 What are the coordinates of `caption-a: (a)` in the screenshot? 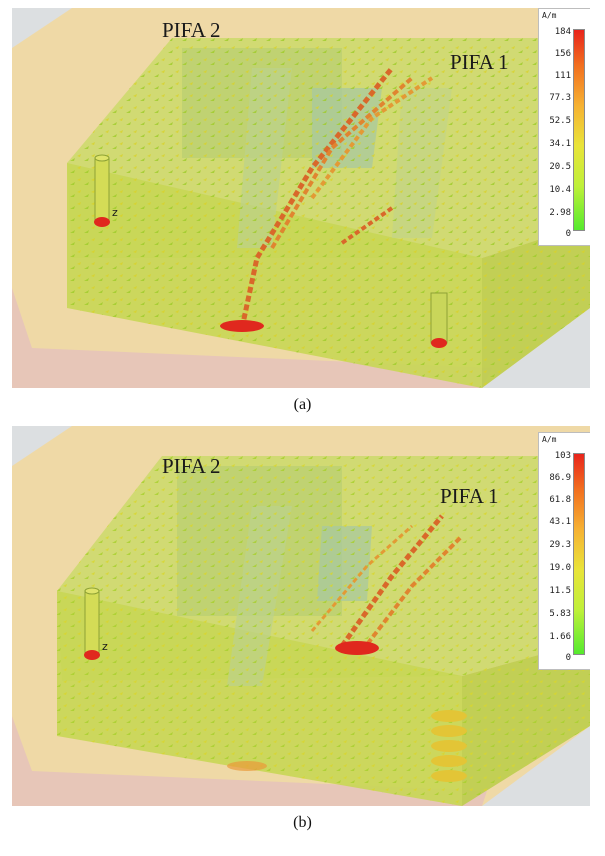 It's located at (302, 404).